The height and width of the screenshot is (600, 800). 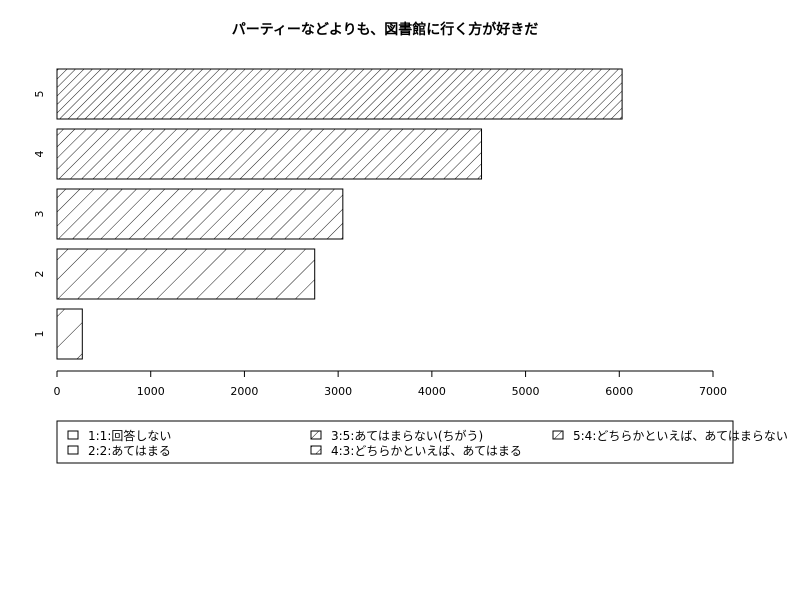 I want to click on x-tick-label: 4000, so click(x=432, y=391).